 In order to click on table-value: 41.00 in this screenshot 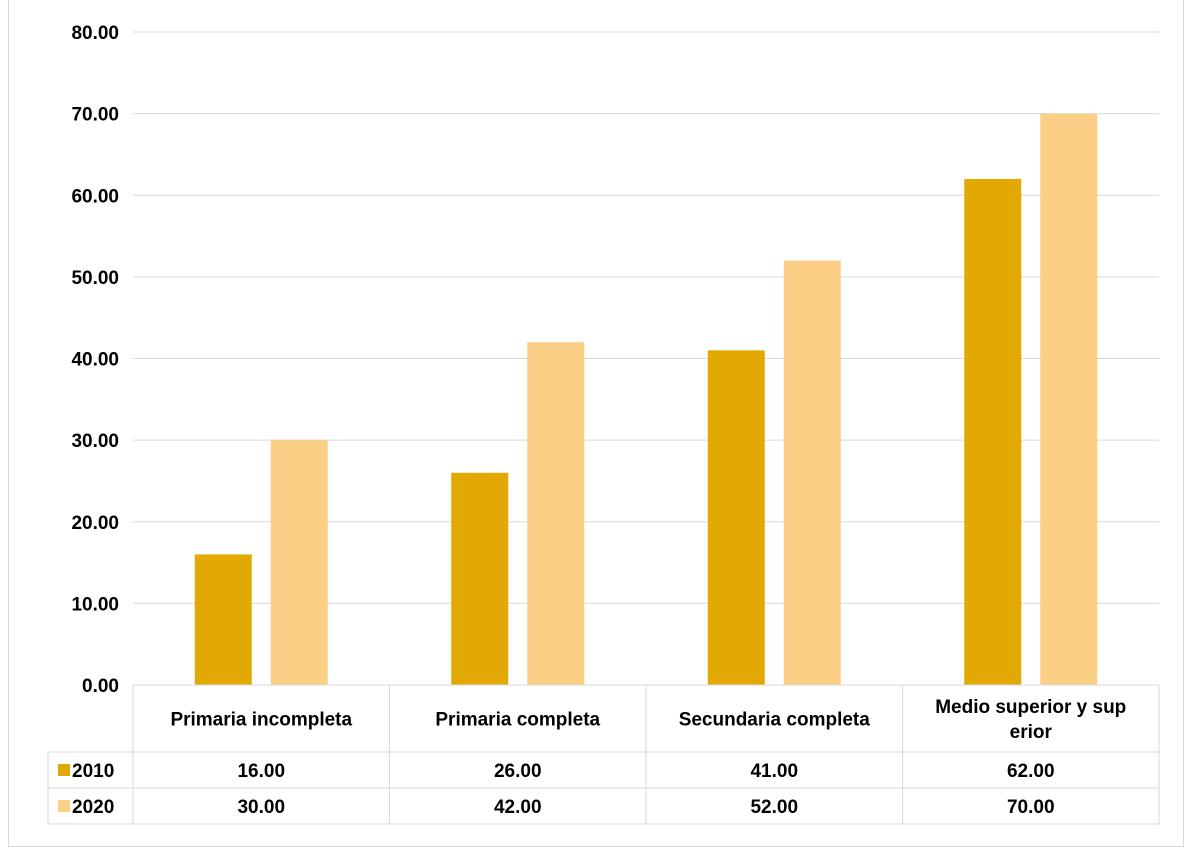, I will do `click(774, 771)`.